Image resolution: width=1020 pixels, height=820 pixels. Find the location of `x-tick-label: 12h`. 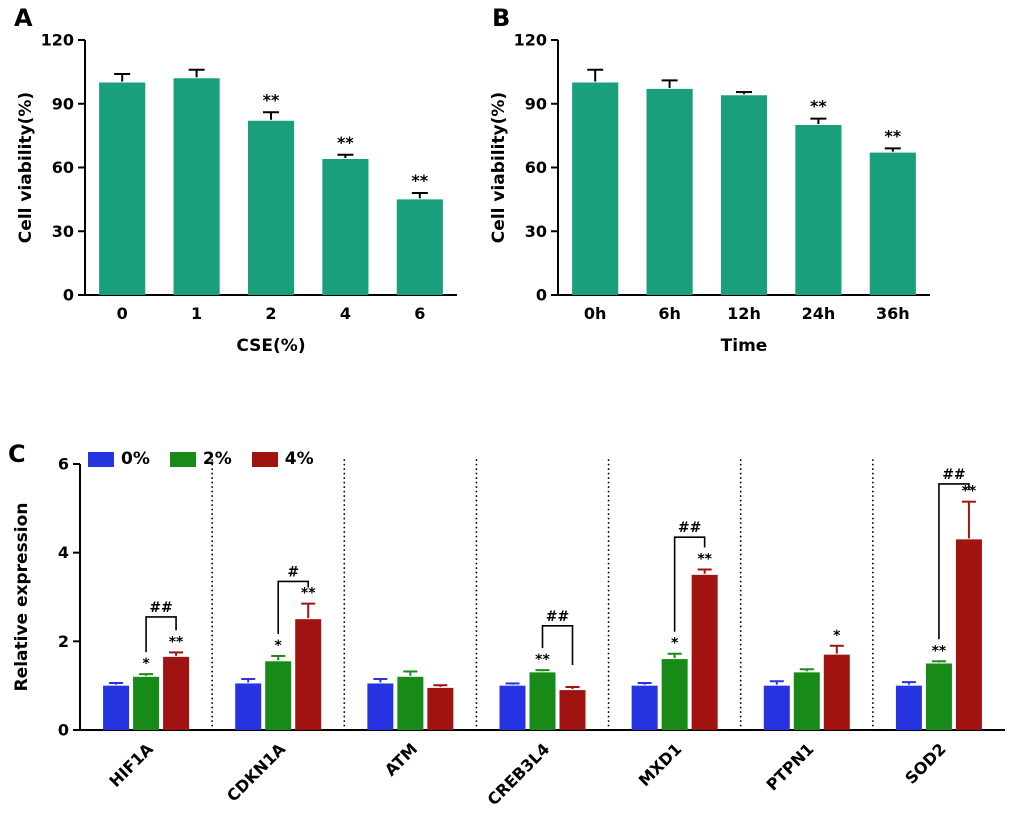

x-tick-label: 12h is located at coordinates (744, 313).